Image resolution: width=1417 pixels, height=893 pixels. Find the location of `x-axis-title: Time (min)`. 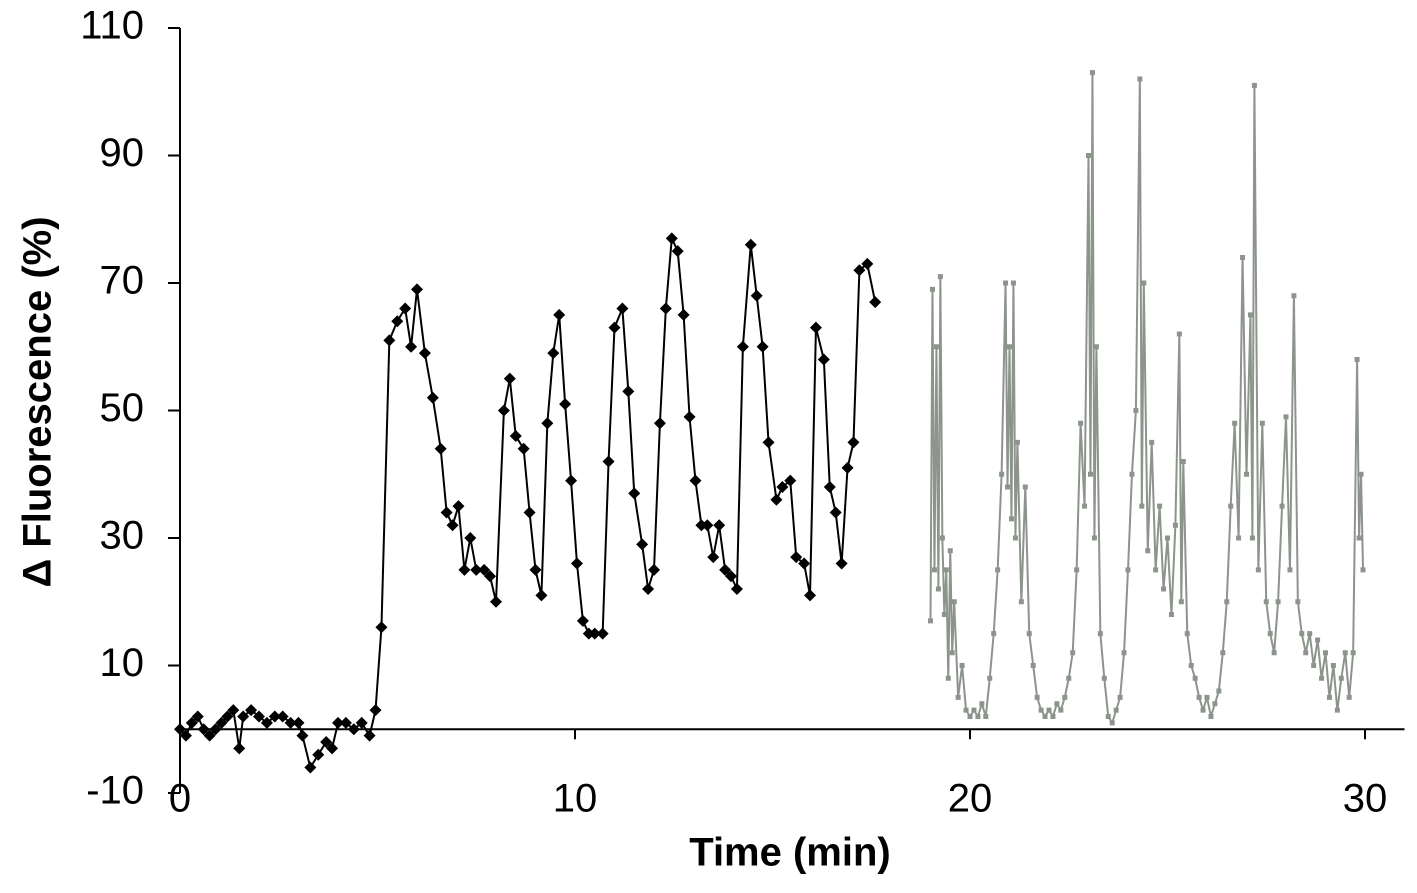

x-axis-title: Time (min) is located at coordinates (790, 853).